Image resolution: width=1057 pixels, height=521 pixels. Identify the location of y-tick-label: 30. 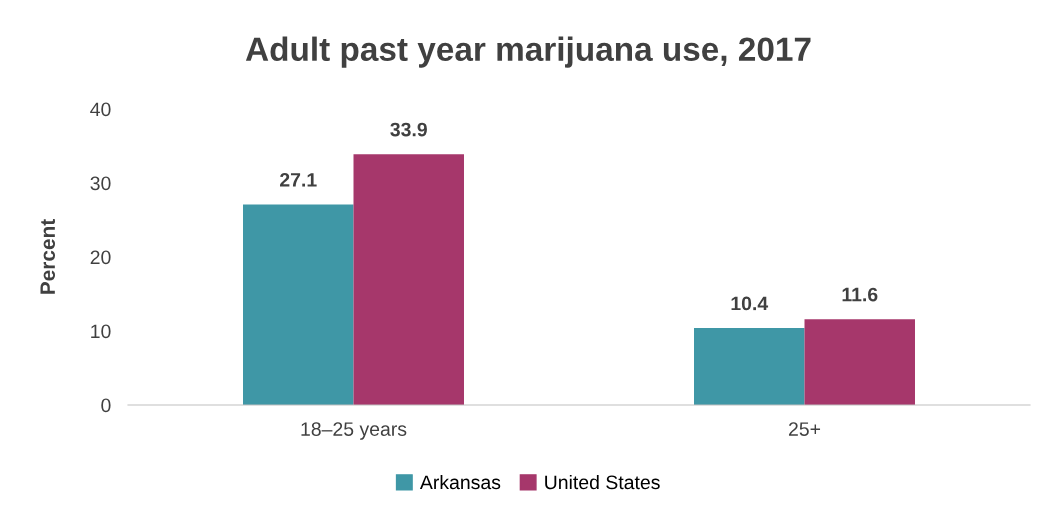
(100, 183).